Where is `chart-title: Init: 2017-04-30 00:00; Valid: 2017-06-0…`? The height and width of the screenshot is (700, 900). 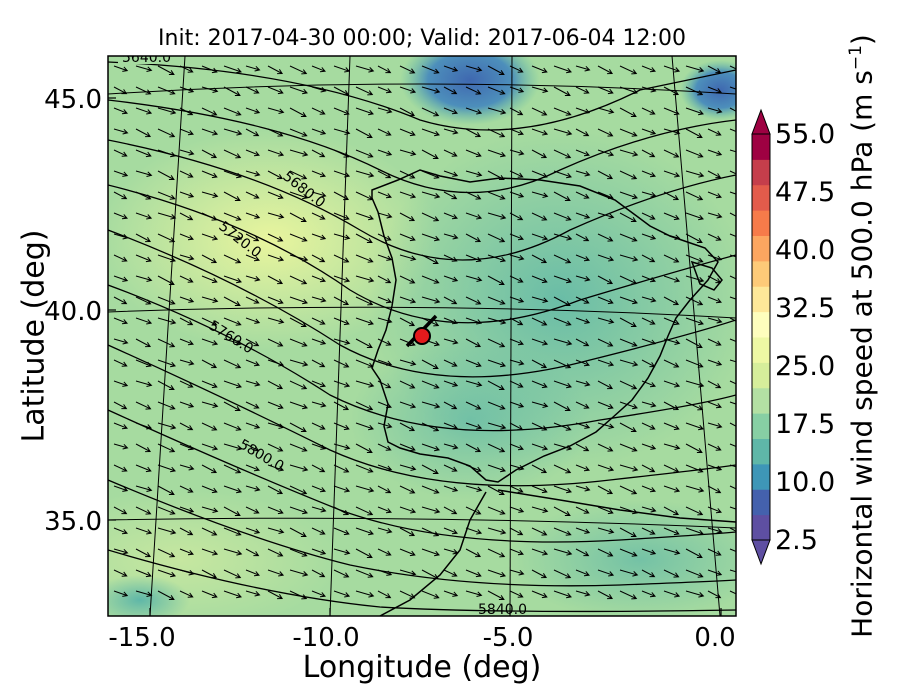
chart-title: Init: 2017-04-30 00:00; Valid: 2017-06-0… is located at coordinates (422, 38).